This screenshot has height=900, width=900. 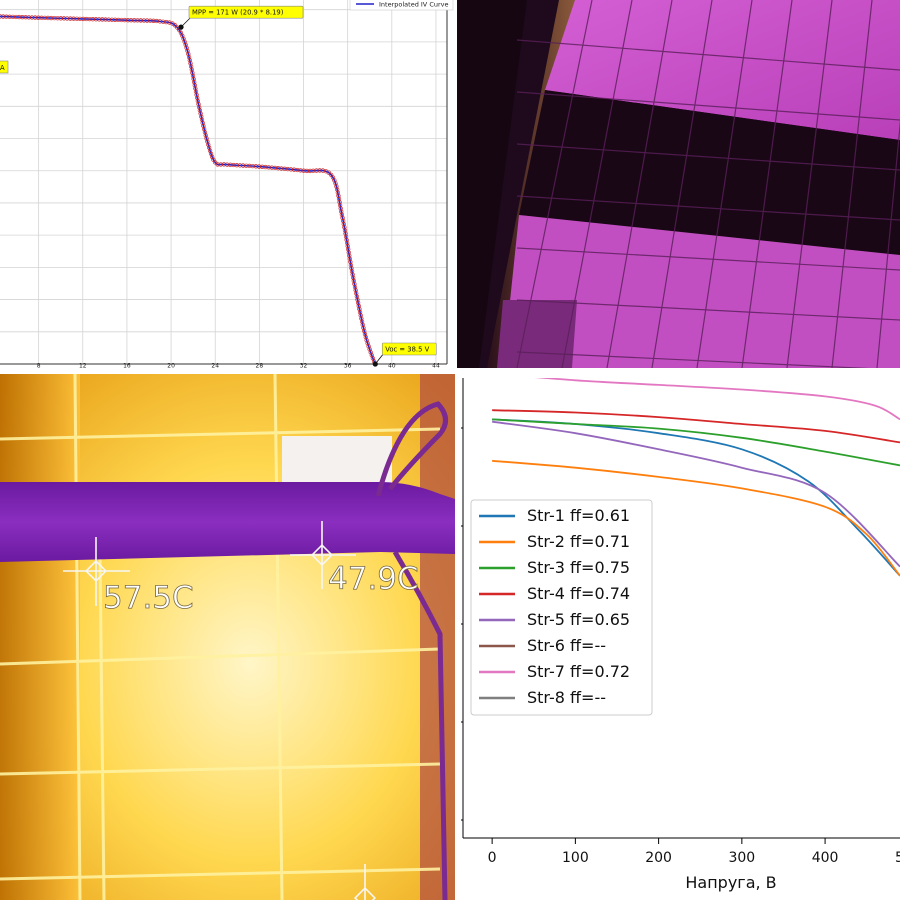 What do you see at coordinates (260, 366) in the screenshot?
I see `iv-x-tick: 28` at bounding box center [260, 366].